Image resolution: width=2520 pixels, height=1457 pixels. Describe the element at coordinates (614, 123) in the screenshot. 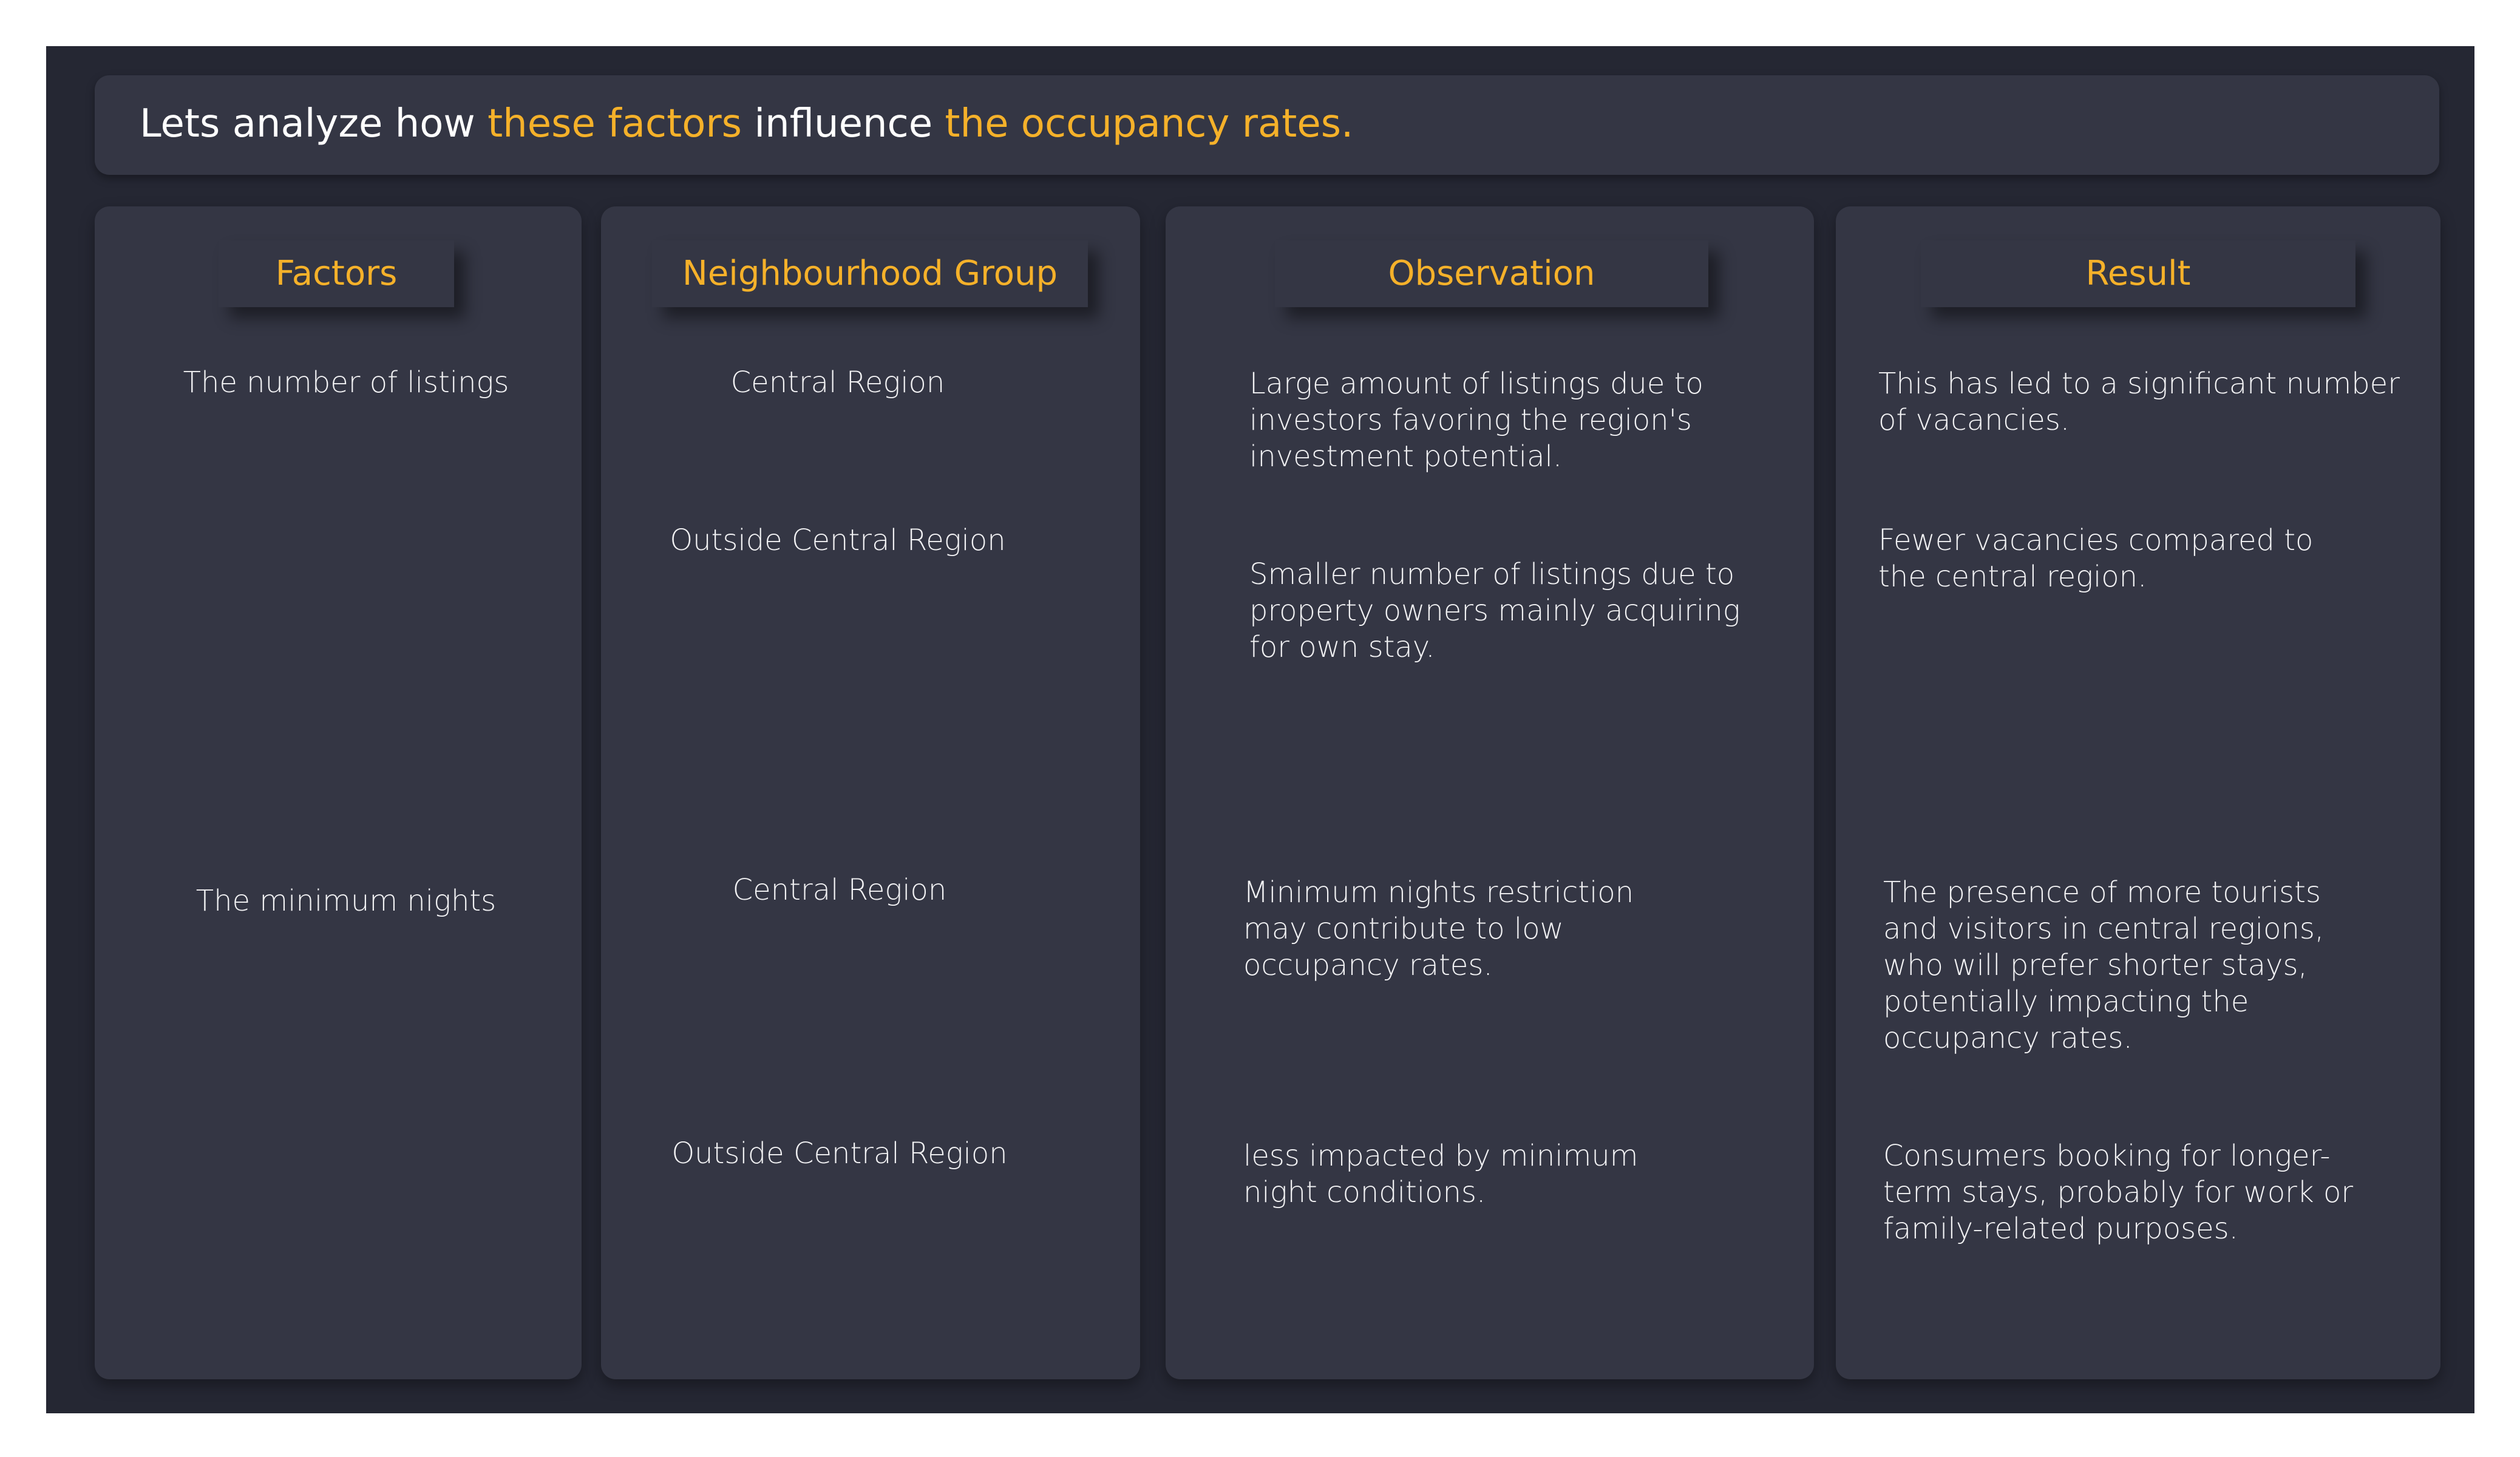

I see `header-highlight-factors: these factors` at that location.